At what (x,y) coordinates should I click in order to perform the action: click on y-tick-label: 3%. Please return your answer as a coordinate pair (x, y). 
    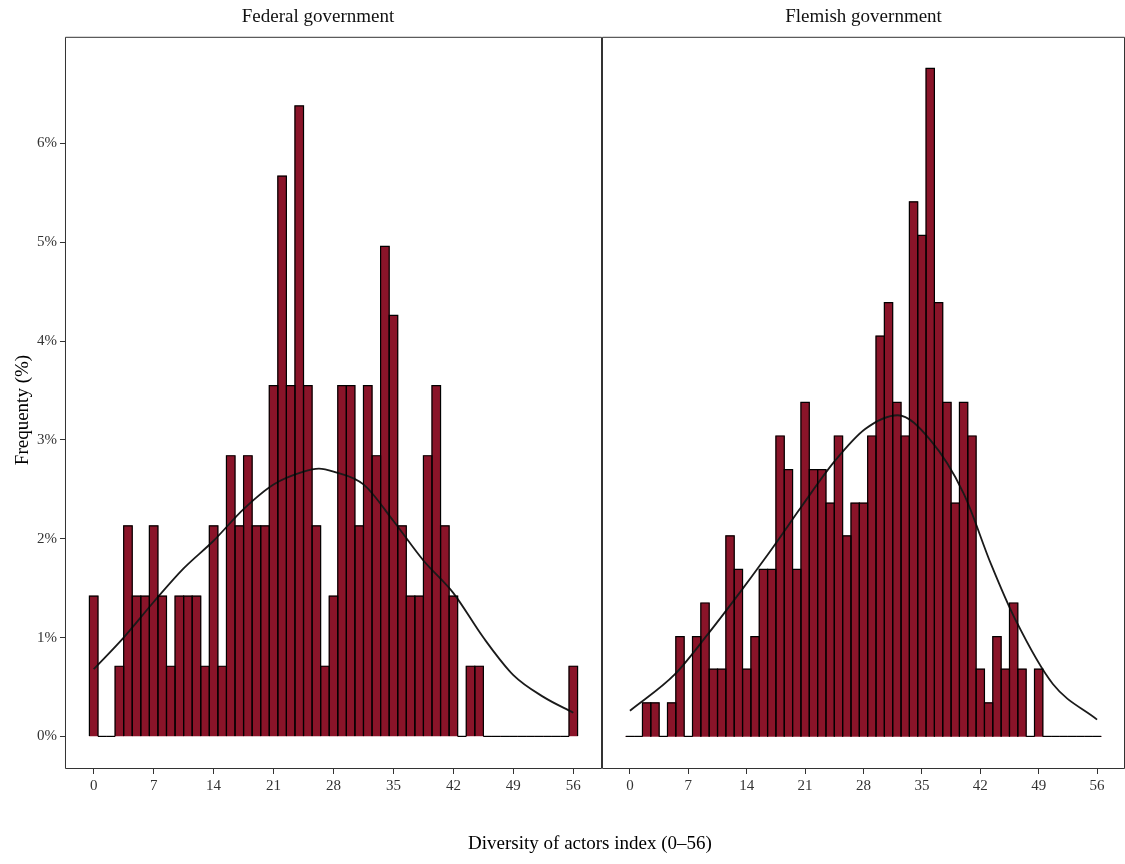
    Looking at the image, I should click on (47, 438).